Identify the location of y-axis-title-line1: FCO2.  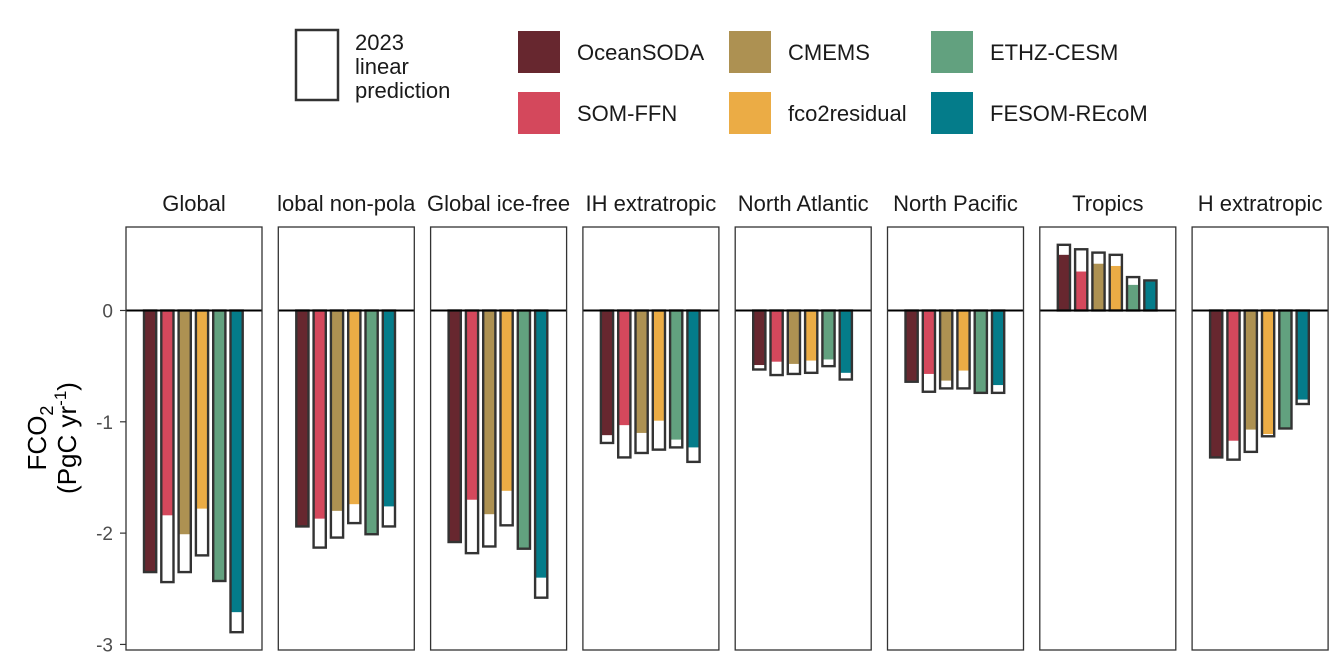
(39, 438).